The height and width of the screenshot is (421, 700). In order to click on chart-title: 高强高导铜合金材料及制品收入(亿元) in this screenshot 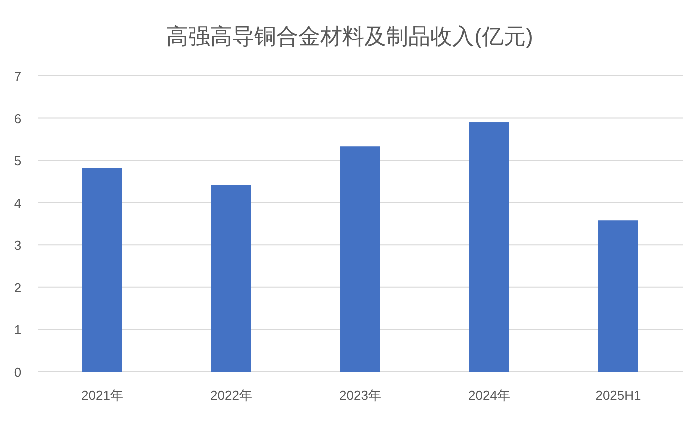, I will do `click(350, 36)`.